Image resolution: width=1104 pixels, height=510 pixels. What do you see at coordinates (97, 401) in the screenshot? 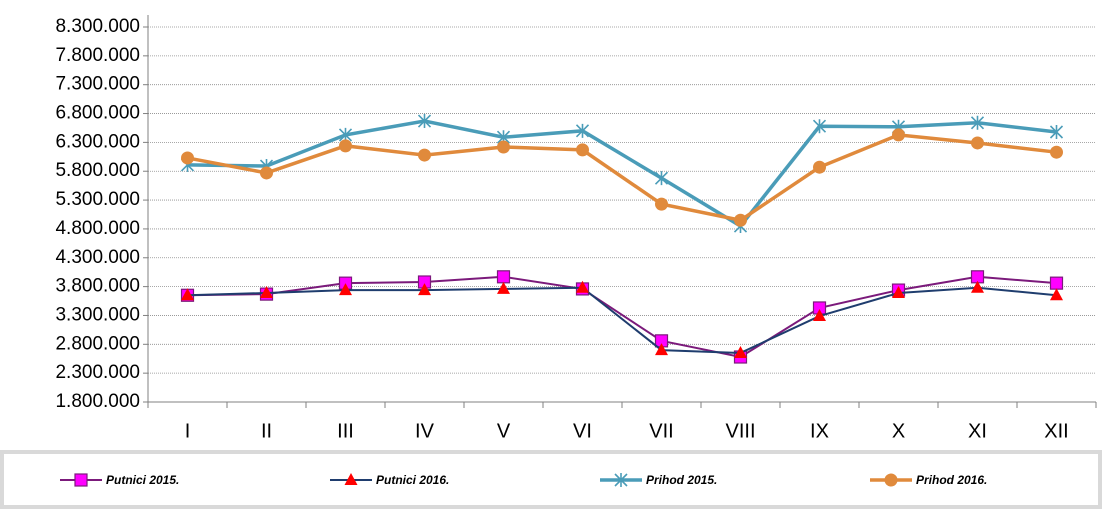
I see `y-tick-label: 1.800.000` at bounding box center [97, 401].